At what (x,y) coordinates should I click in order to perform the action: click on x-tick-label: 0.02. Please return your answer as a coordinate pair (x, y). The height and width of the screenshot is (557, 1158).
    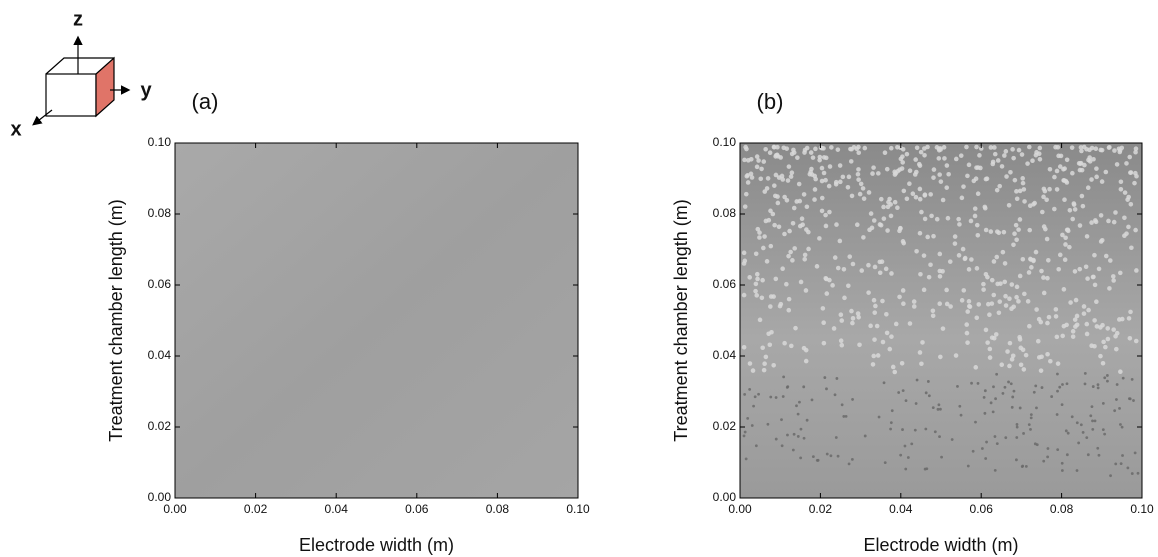
    Looking at the image, I should click on (821, 509).